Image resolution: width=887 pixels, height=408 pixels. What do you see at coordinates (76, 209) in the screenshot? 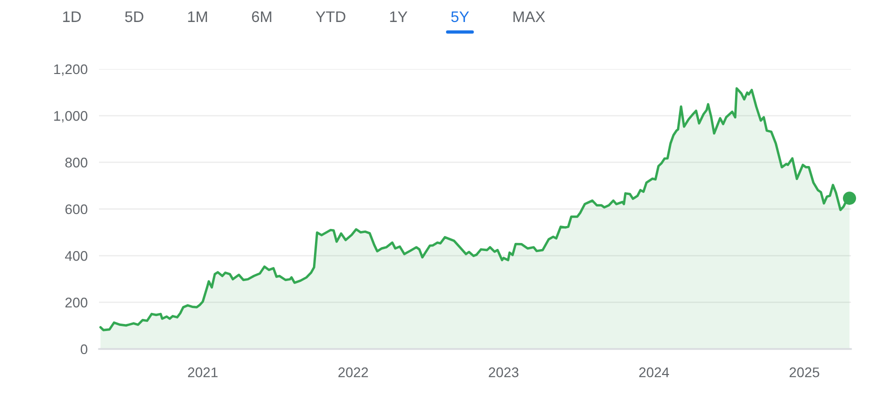
I see `y-tick-label: 600` at bounding box center [76, 209].